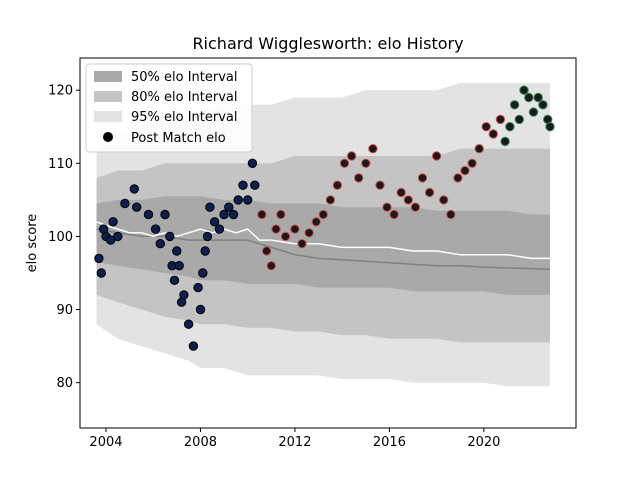  I want to click on legend-label-50: 50% elo Interval, so click(184, 77).